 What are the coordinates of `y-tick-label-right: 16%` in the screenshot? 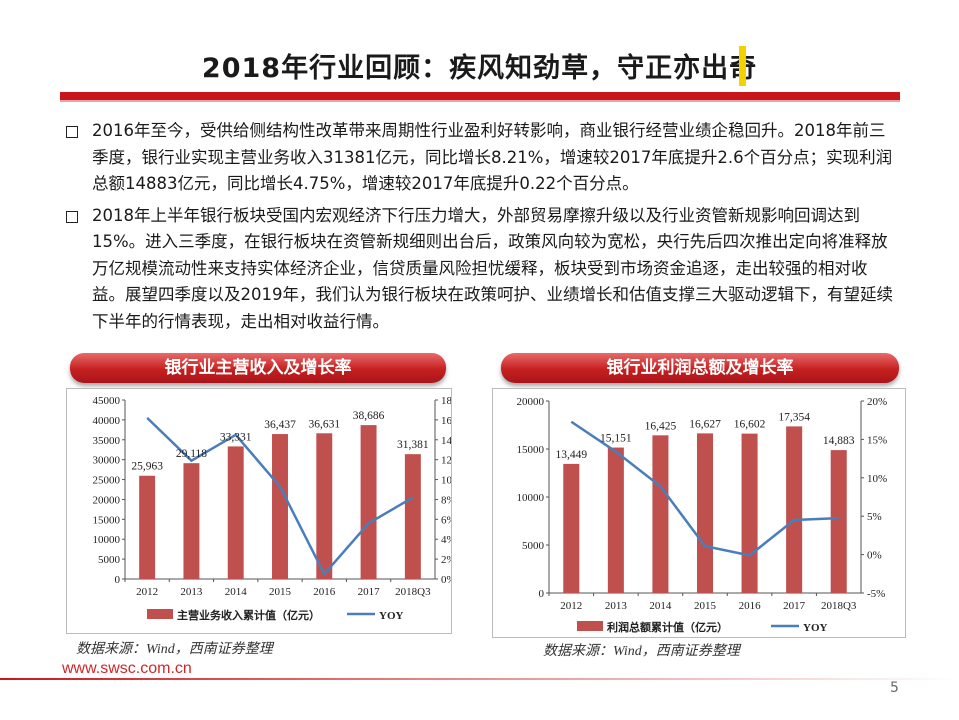 It's located at (446, 421).